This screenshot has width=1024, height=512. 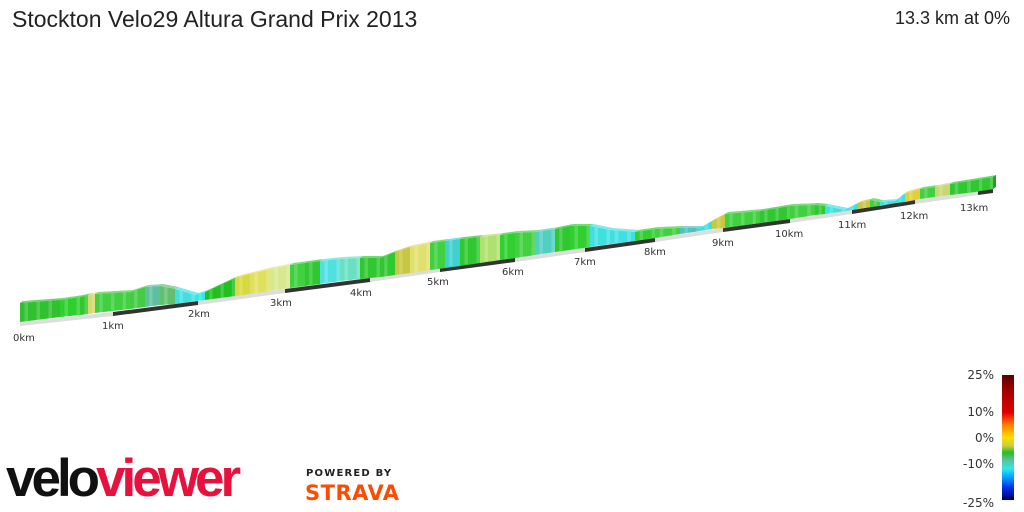 What do you see at coordinates (352, 493) in the screenshot?
I see `strava-logo: STRAVA` at bounding box center [352, 493].